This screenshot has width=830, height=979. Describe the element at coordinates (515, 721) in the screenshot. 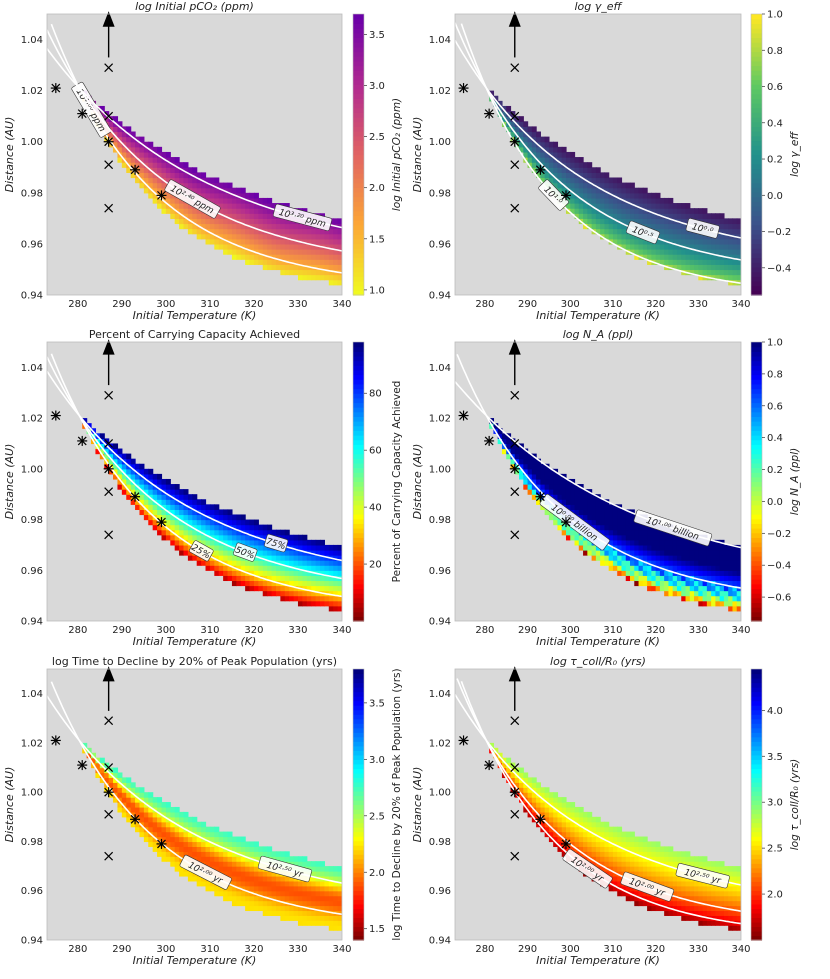

I see `data-marker` at that location.